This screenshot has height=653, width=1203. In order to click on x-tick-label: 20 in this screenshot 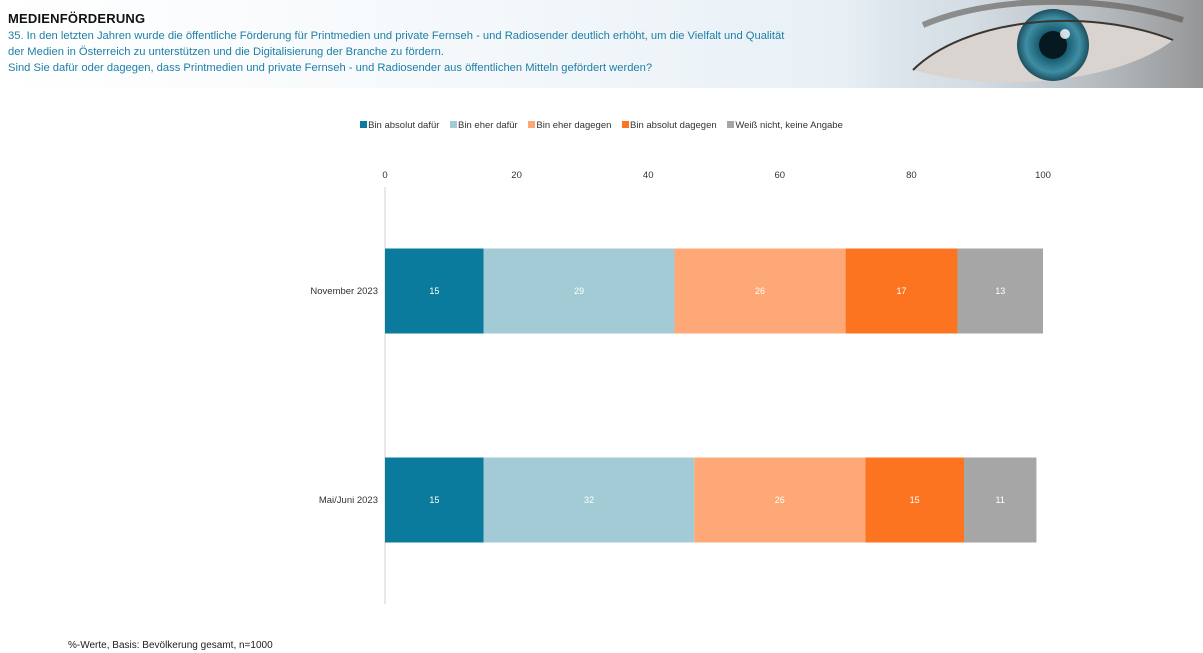, I will do `click(516, 175)`.